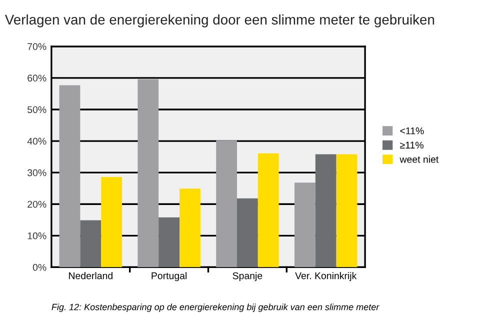  I want to click on y-tick-label: 10%, so click(37, 236).